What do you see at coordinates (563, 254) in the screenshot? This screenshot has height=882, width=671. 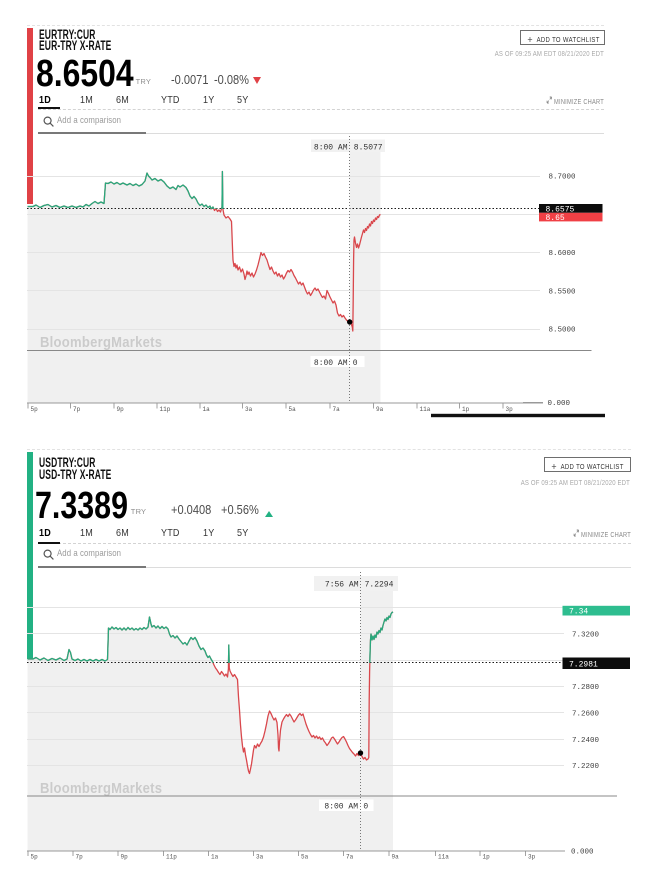 I see `svg-text: 8.6000` at bounding box center [563, 254].